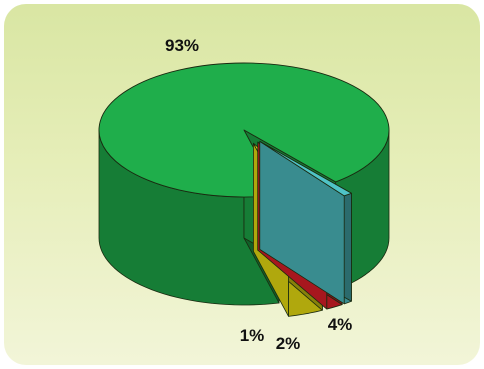 Image resolution: width=484 pixels, height=369 pixels. What do you see at coordinates (182, 45) in the screenshot?
I see `slice-label-1: 93%` at bounding box center [182, 45].